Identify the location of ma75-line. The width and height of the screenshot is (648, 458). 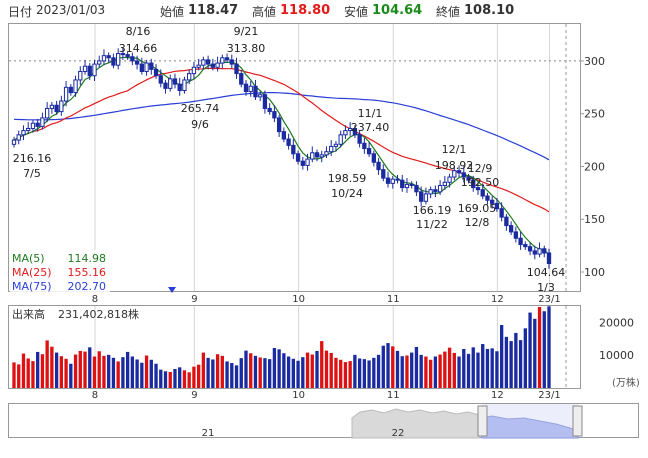
(281, 126).